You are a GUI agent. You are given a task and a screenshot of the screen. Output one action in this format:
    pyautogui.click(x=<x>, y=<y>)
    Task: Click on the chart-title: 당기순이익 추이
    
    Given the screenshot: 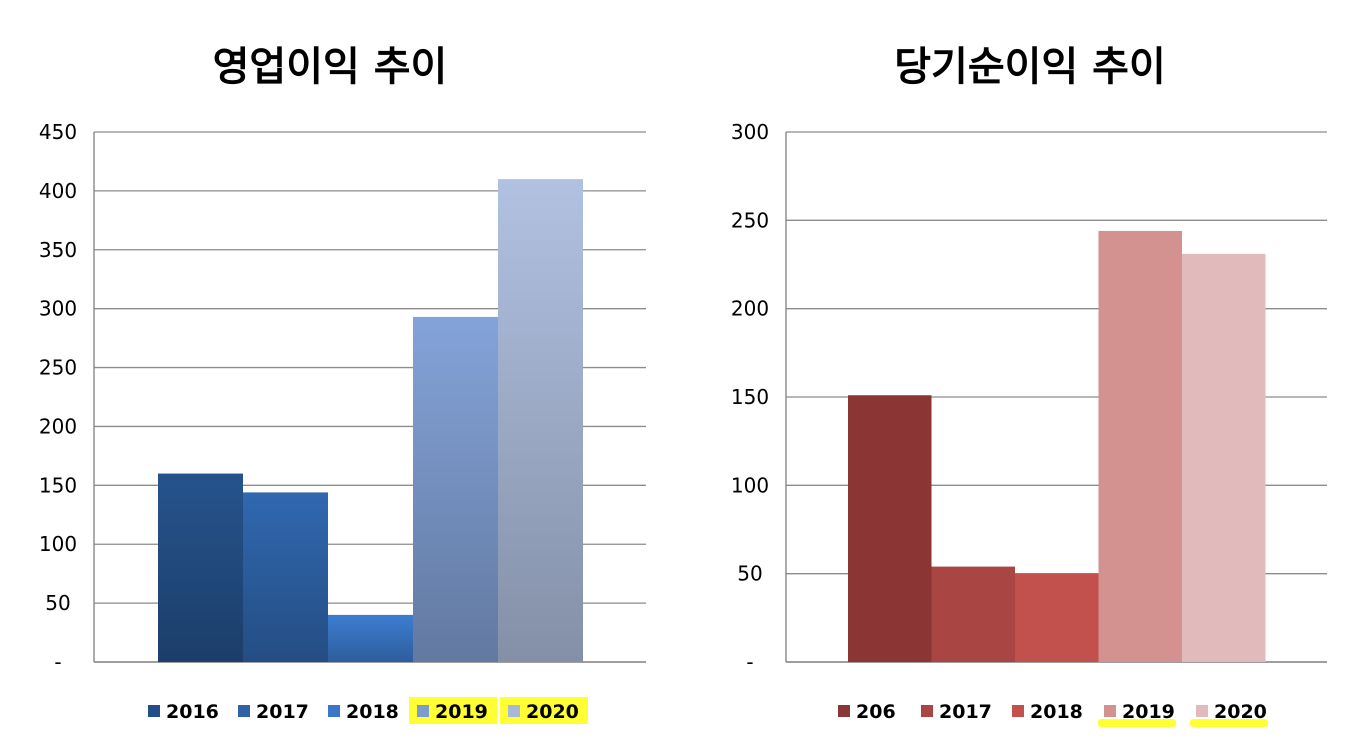 What is the action you would take?
    pyautogui.click(x=1030, y=67)
    